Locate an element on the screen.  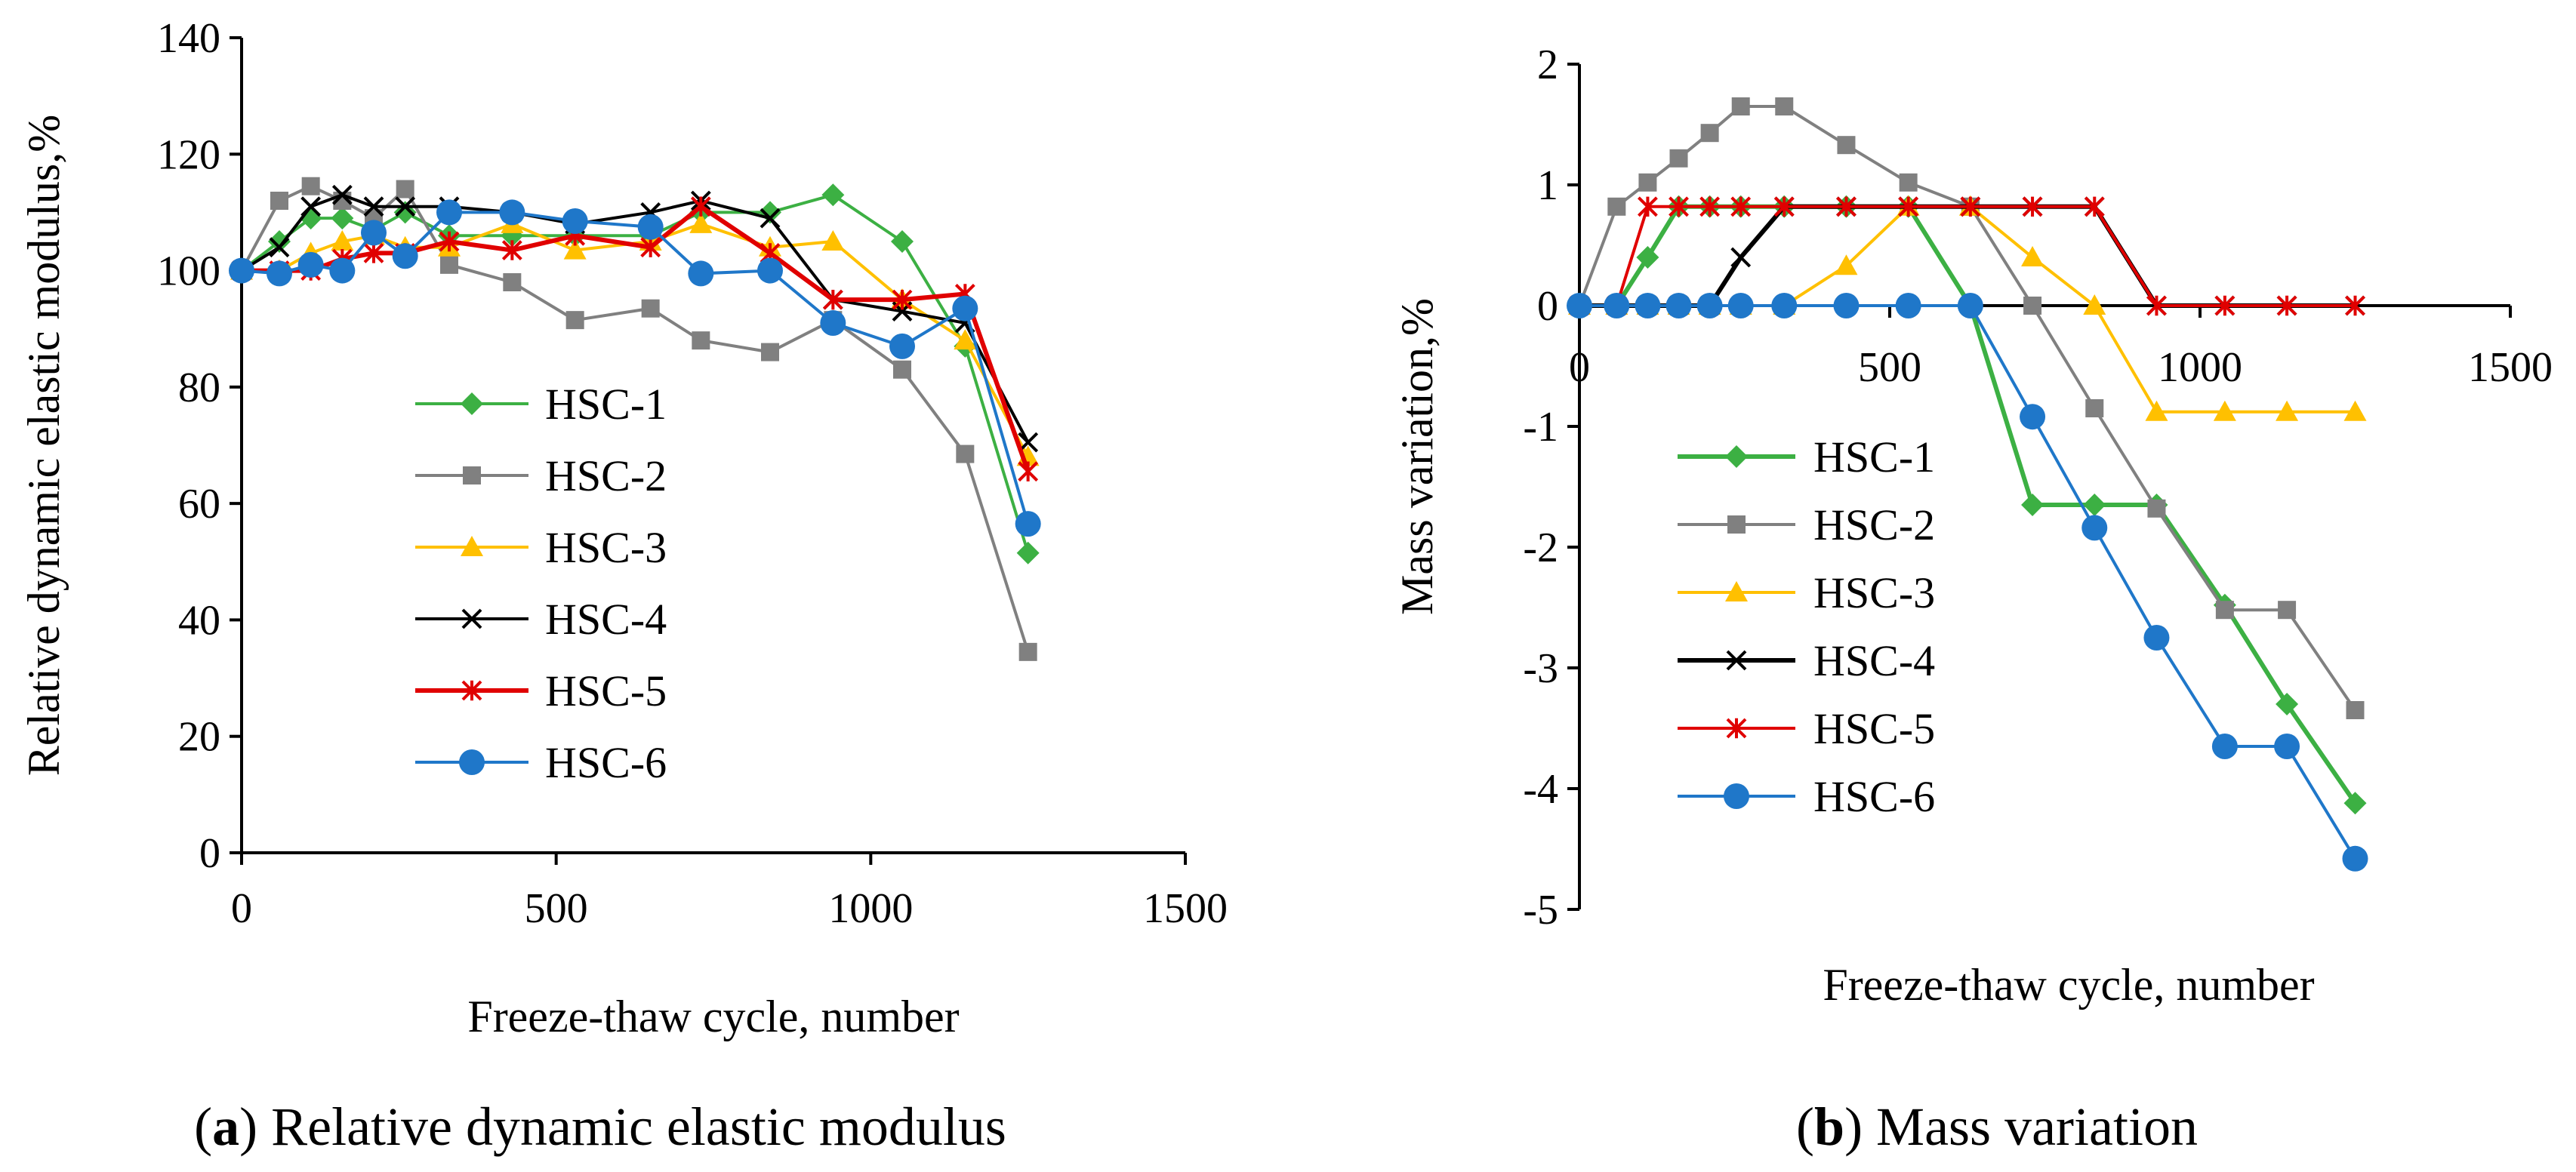
chart-b-legend-item-HSC-4: HSC-4 is located at coordinates (1806, 660).